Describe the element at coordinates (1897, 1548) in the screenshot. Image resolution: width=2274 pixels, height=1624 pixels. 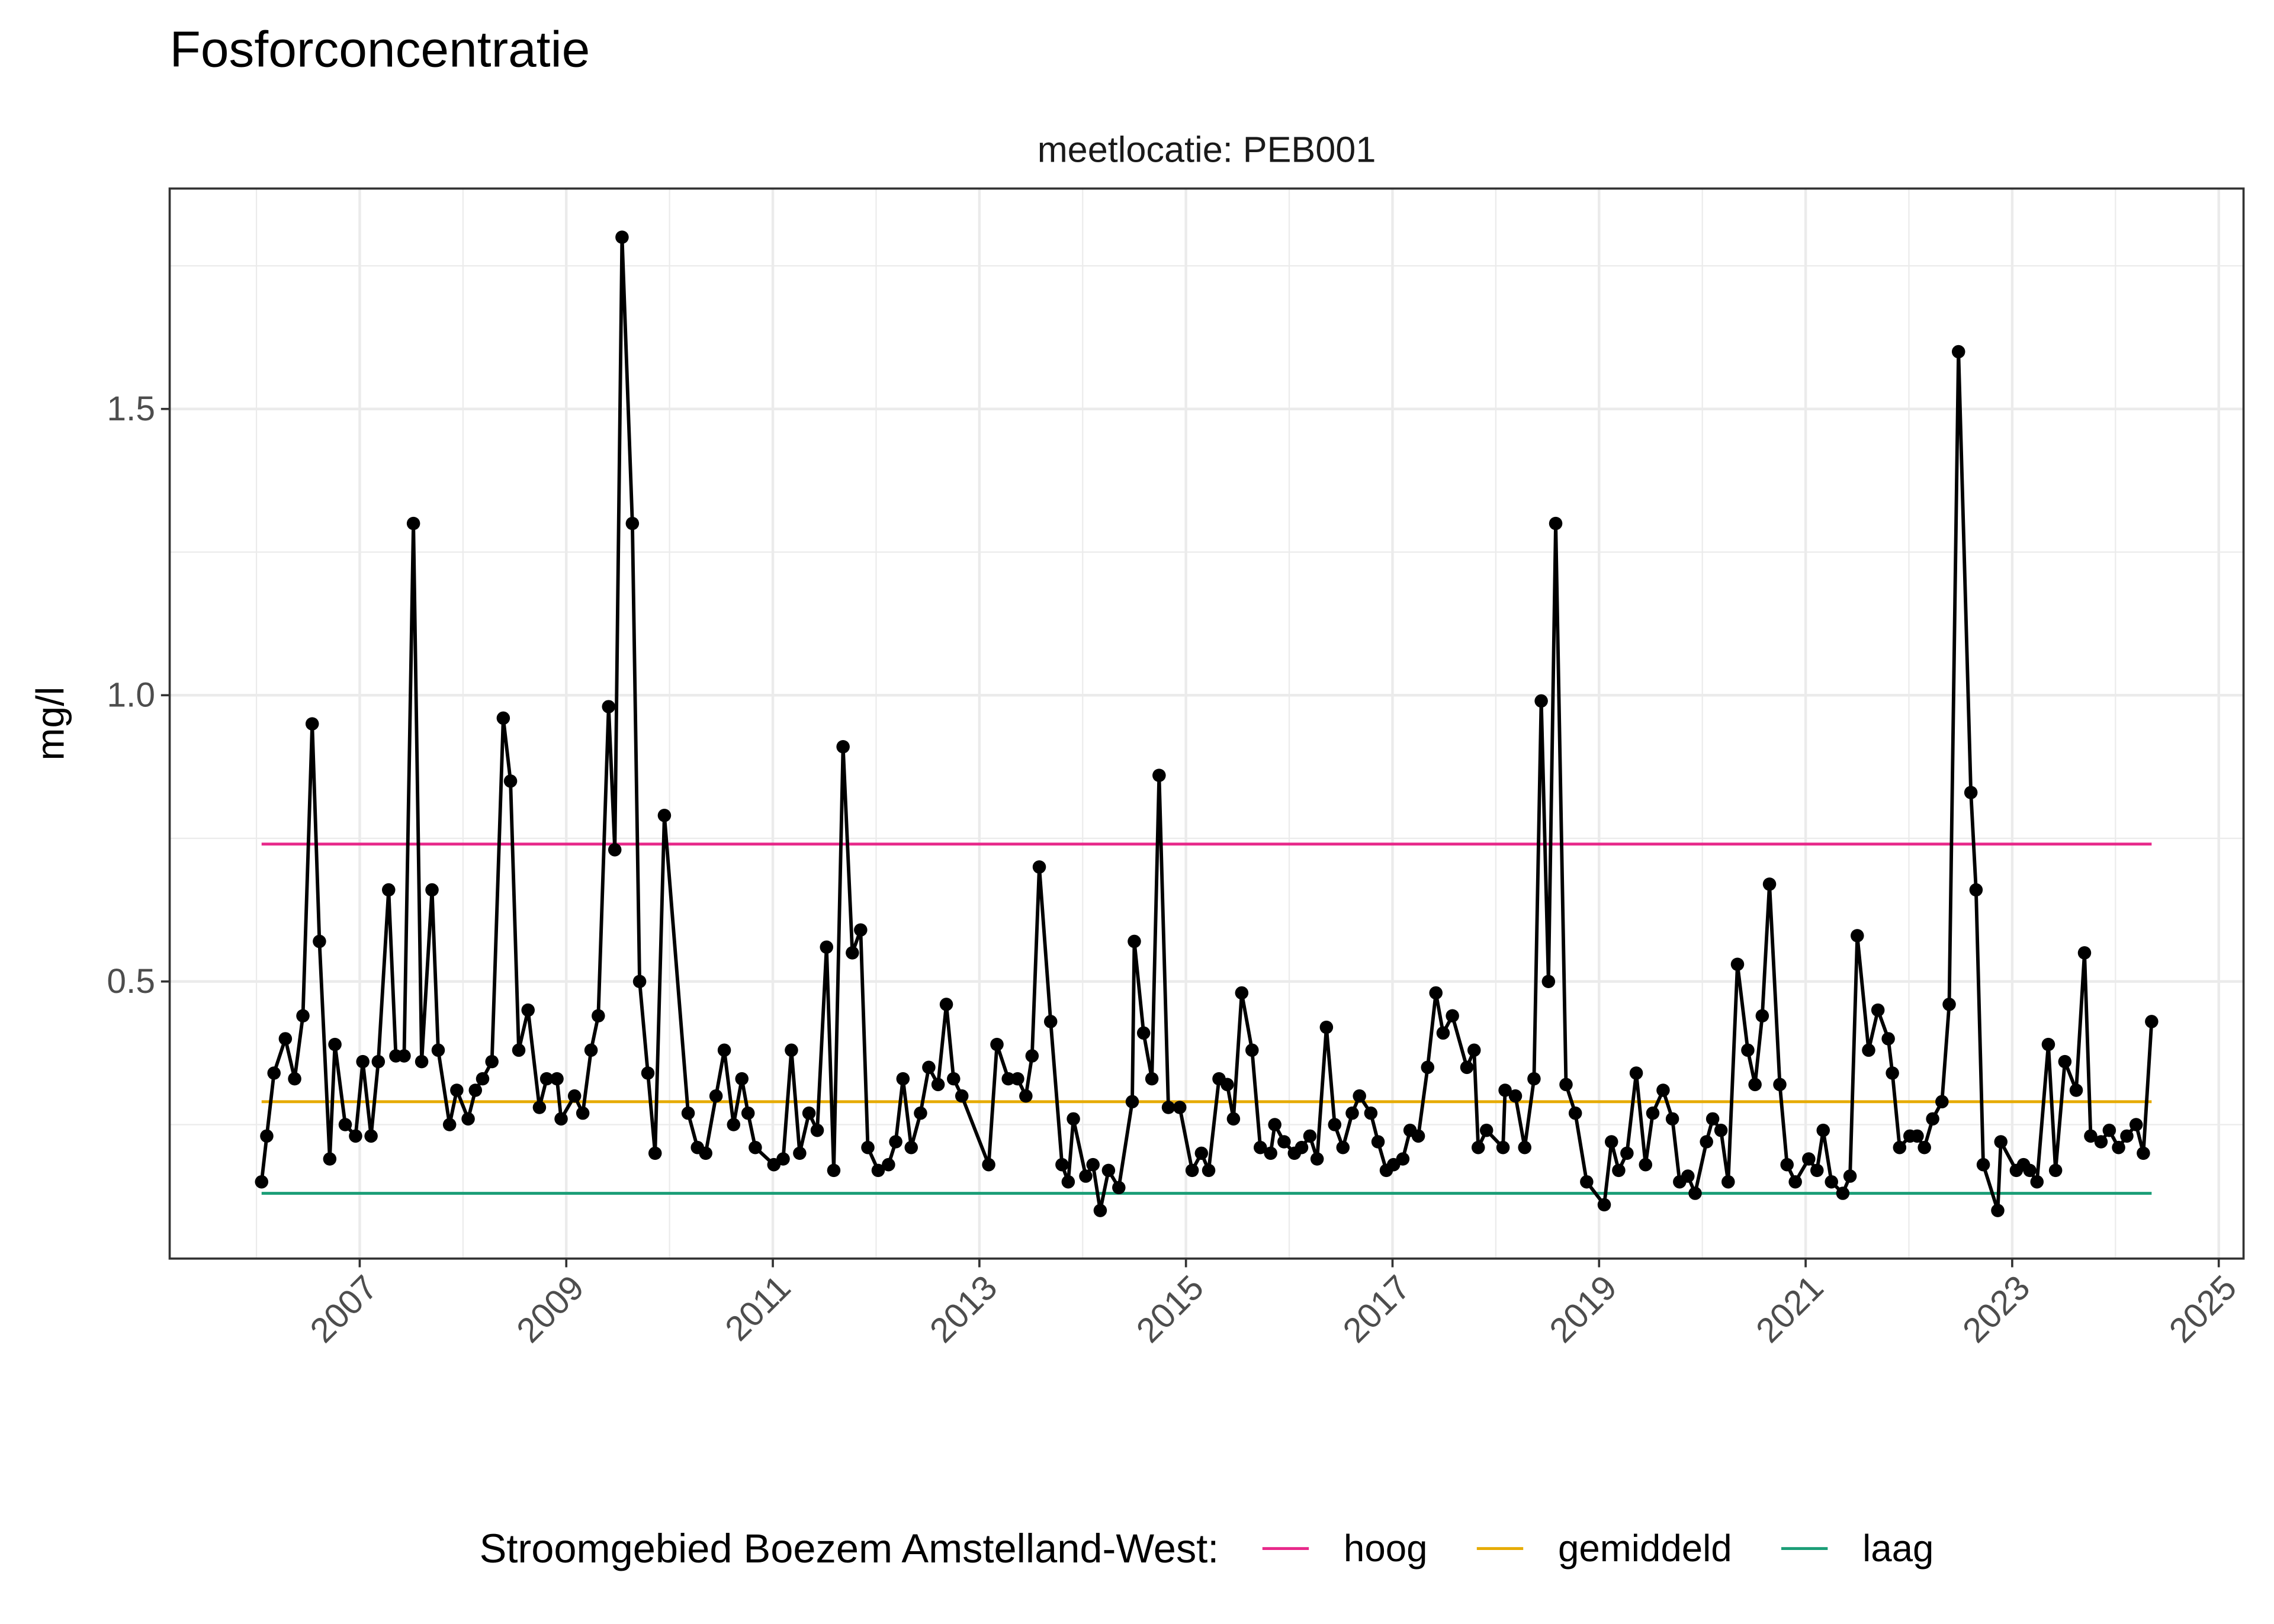
I see `legend-label: laag` at that location.